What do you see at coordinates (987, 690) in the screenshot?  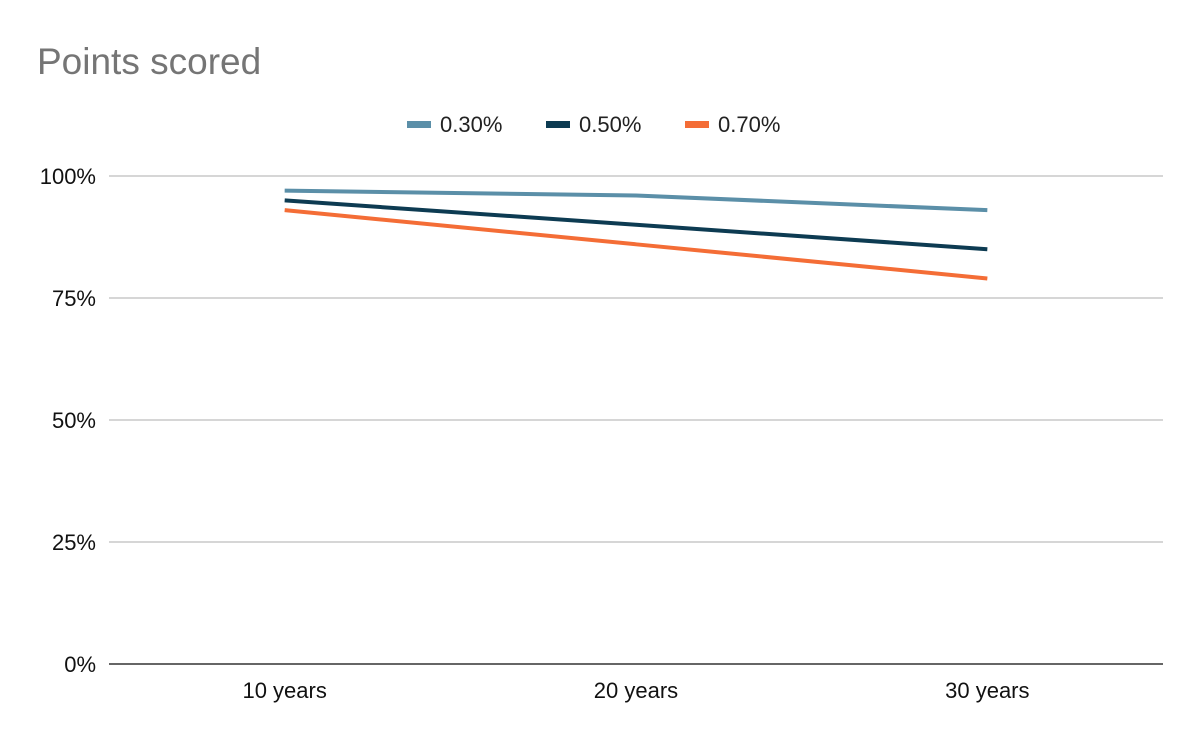 I see `x-tick-label: 30 years` at bounding box center [987, 690].